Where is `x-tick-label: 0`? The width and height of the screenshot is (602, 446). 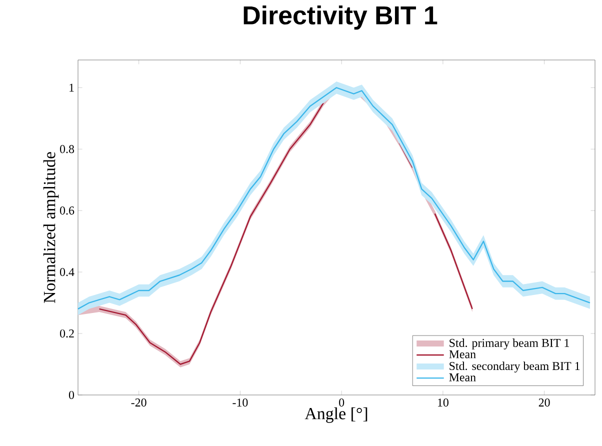
x-tick-label: 0 is located at coordinates (341, 402).